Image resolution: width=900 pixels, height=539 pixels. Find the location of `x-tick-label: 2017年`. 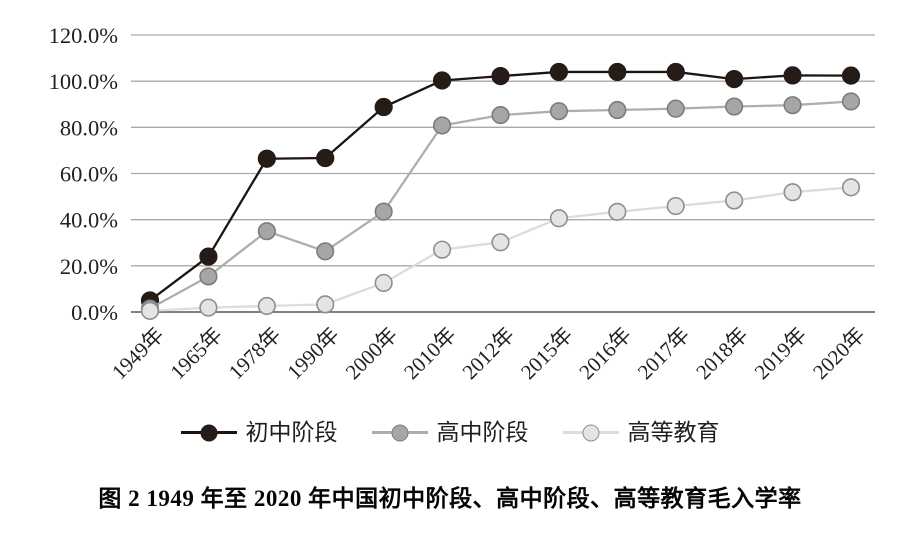

x-tick-label: 2017年 is located at coordinates (664, 354).